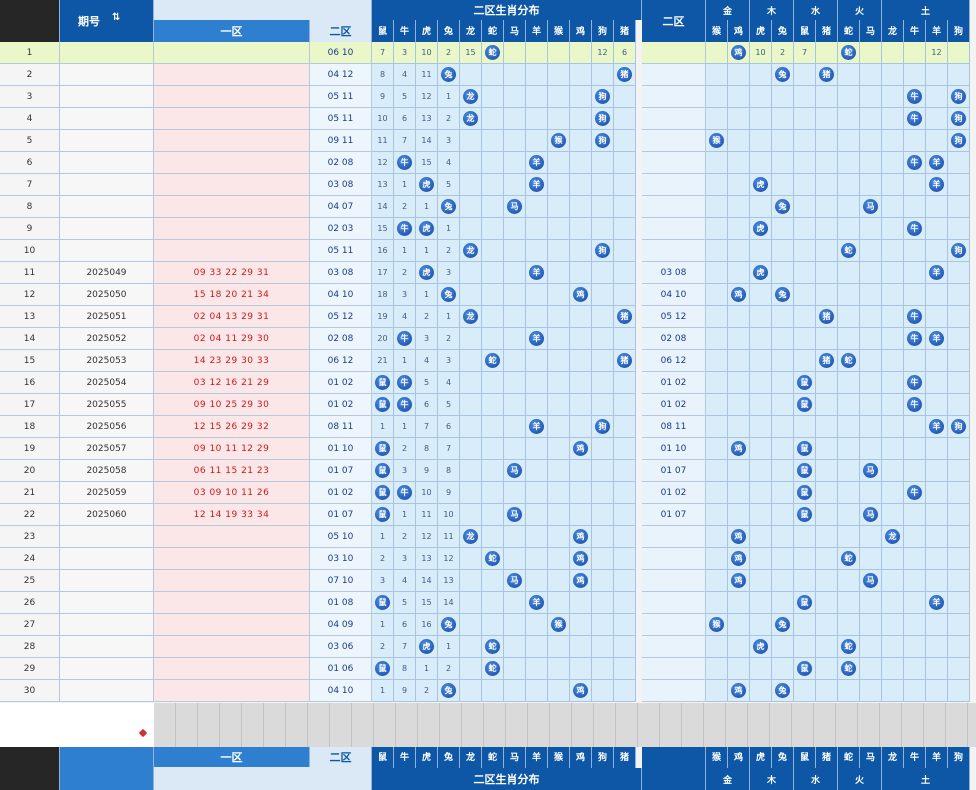  Describe the element at coordinates (448, 52) in the screenshot. I see `miss-count: 2` at that location.